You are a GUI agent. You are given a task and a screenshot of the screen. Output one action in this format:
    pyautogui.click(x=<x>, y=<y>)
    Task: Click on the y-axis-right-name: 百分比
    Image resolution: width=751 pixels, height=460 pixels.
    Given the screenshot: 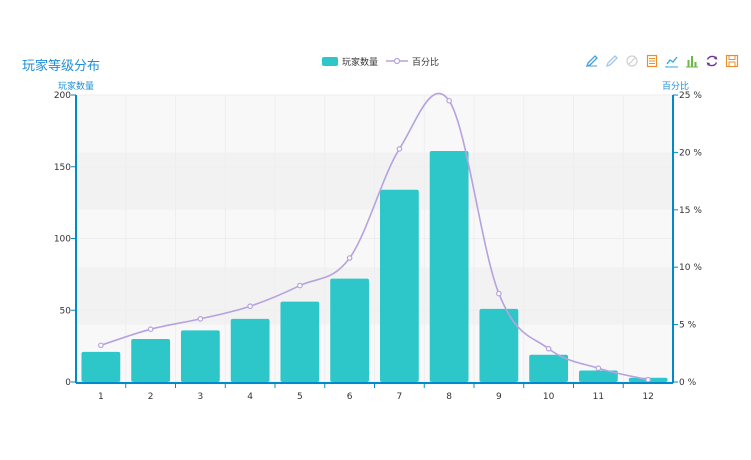 What is the action you would take?
    pyautogui.click(x=675, y=86)
    